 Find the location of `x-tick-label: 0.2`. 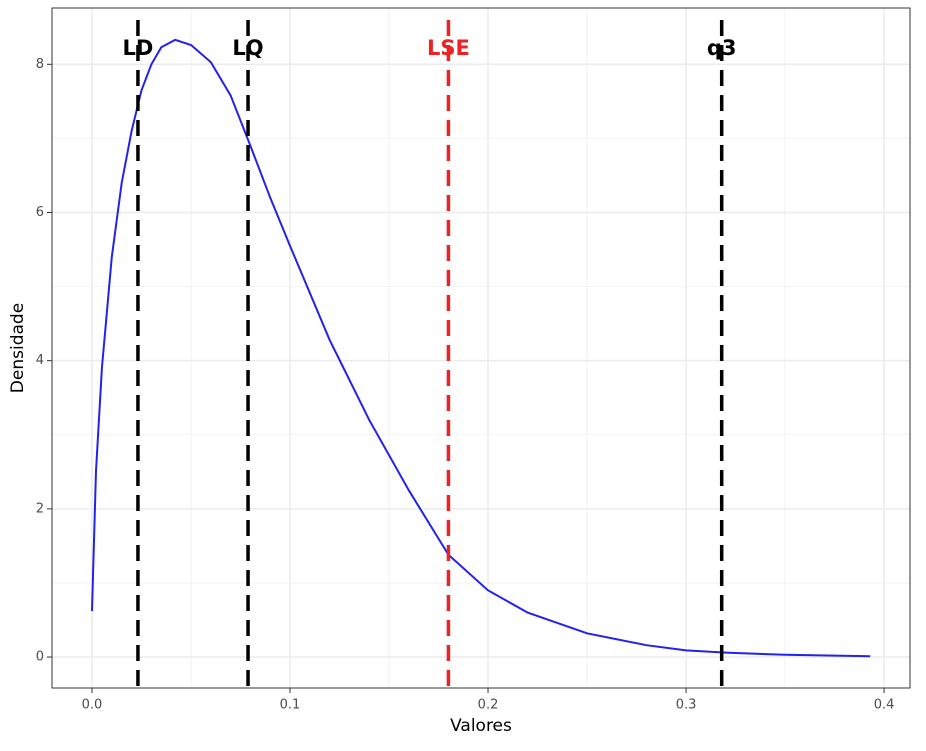

x-tick-label: 0.2 is located at coordinates (488, 705).